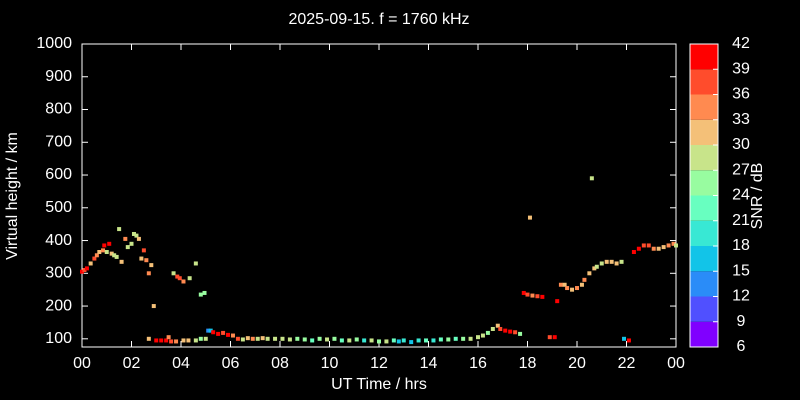  What do you see at coordinates (58, 109) in the screenshot?
I see `y-tick-label: 800` at bounding box center [58, 109].